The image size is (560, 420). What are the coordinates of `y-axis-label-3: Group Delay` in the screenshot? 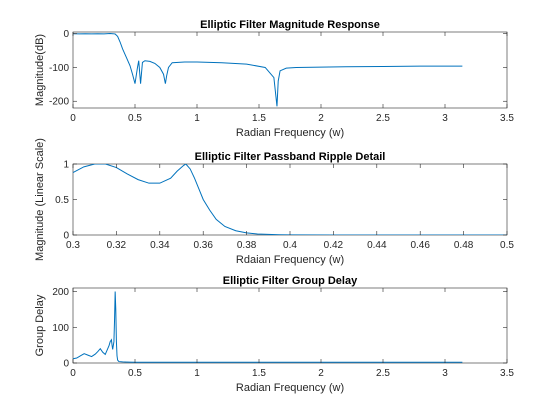 It's located at (40, 325).